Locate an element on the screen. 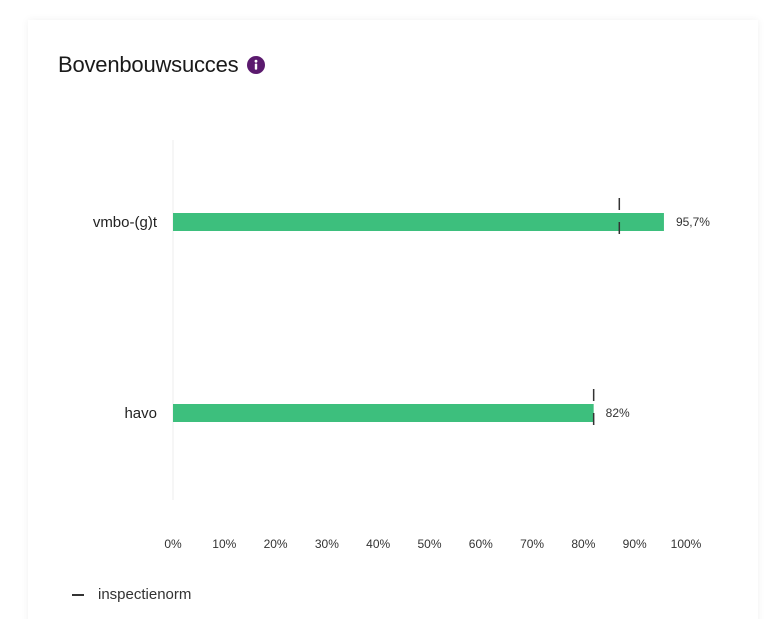 This screenshot has height=619, width=765. x-tick-label: 50% is located at coordinates (429, 544).